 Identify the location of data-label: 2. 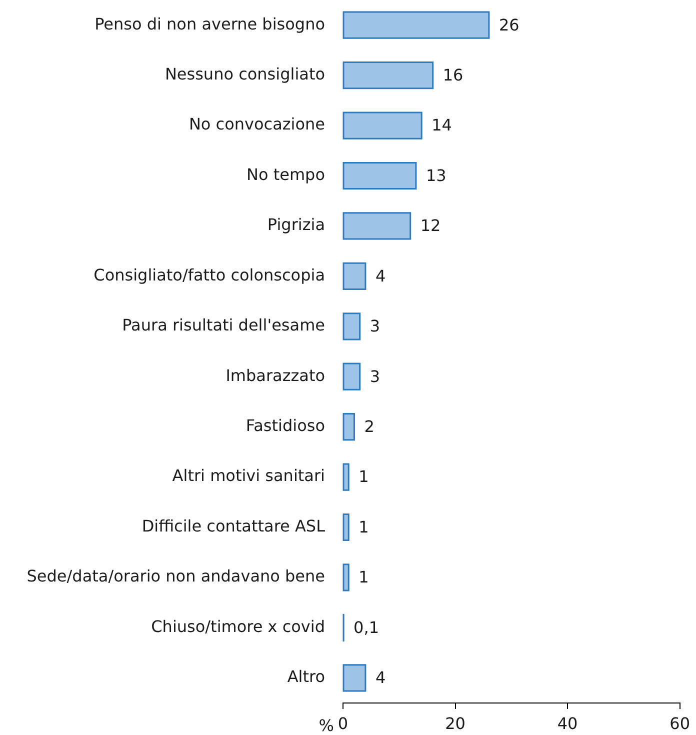
(369, 426).